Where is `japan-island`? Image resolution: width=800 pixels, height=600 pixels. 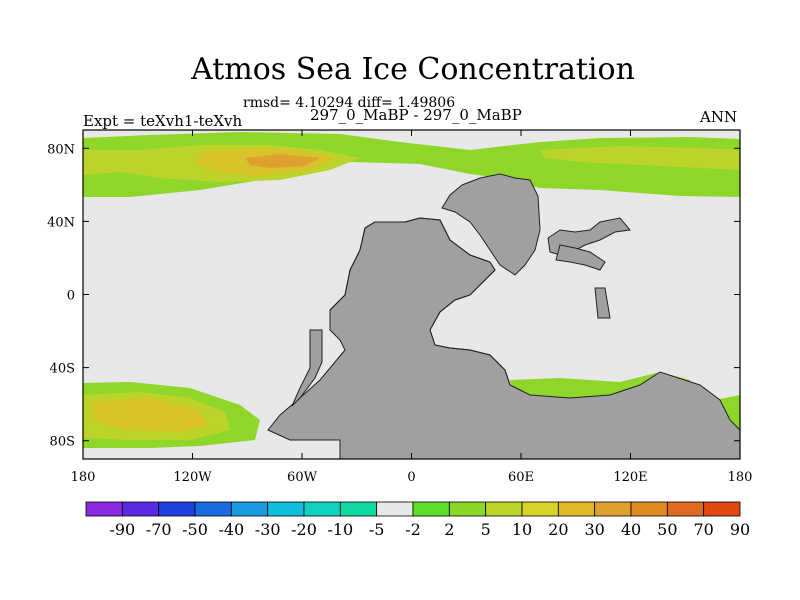 japan-island is located at coordinates (580, 257).